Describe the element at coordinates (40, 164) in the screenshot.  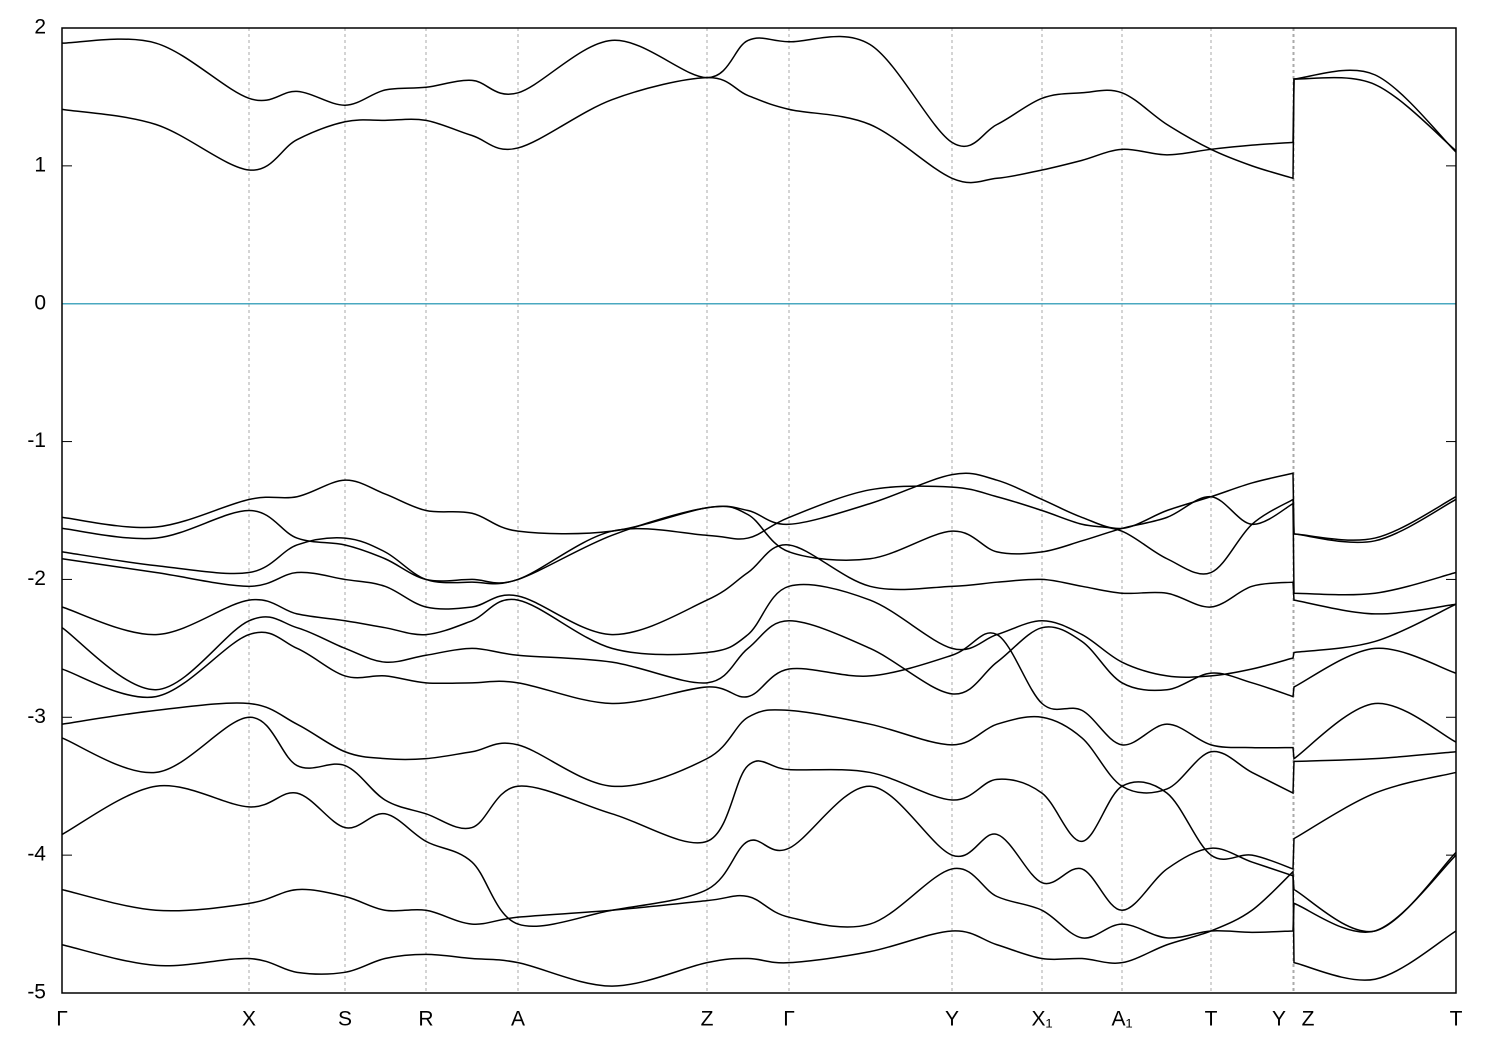
I see `y-tick-label: 1` at that location.